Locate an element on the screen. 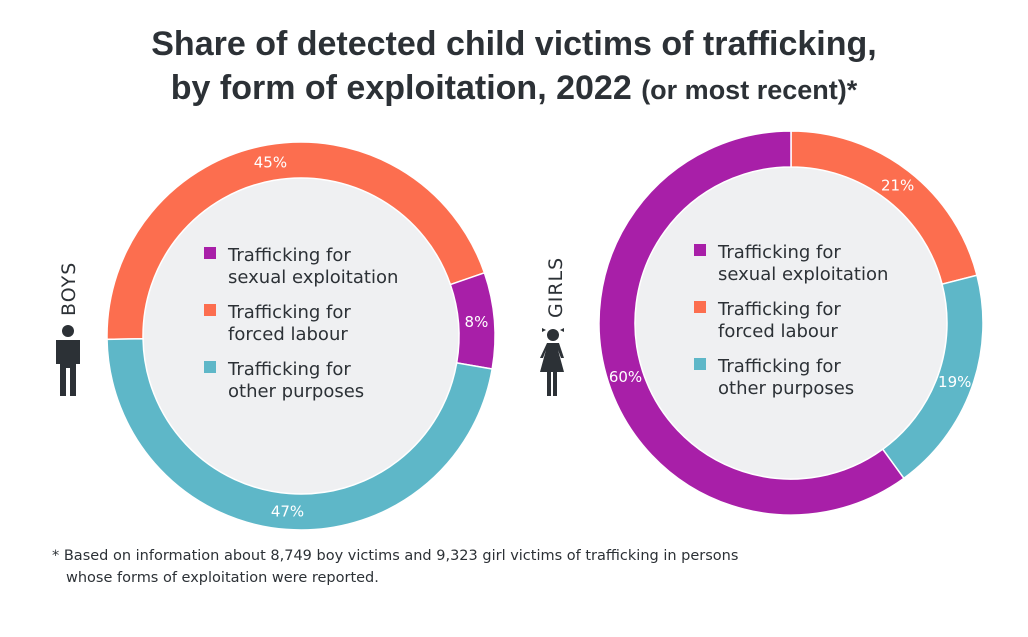 The width and height of the screenshot is (1028, 637). segment-value-label: 45% is located at coordinates (270, 163).